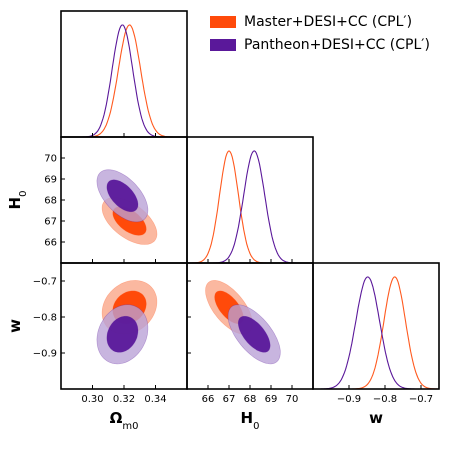 The width and height of the screenshot is (449, 449). Describe the element at coordinates (124, 399) in the screenshot. I see `x-tick-label-om: 0.32` at that location.